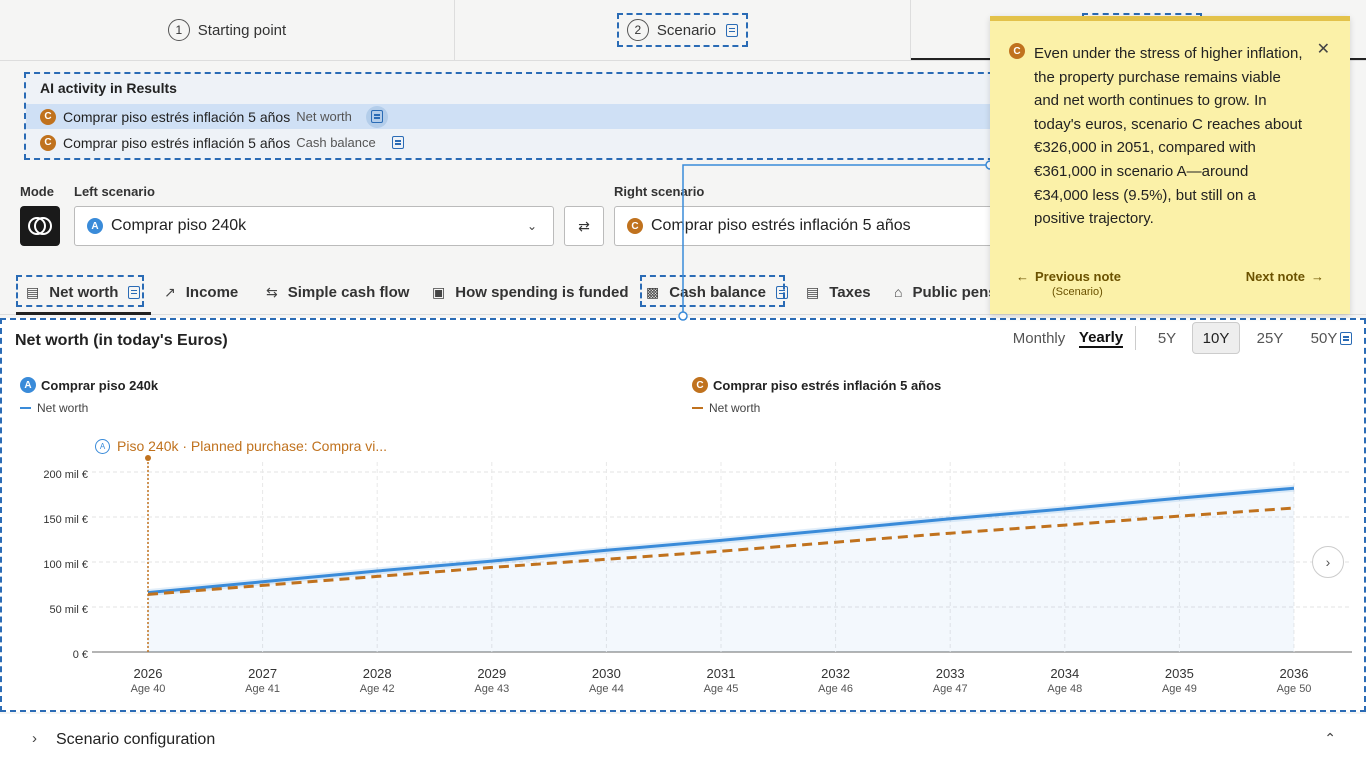 Image resolution: width=1366 pixels, height=768 pixels. What do you see at coordinates (1135, 338) in the screenshot?
I see `toggle-divider` at bounding box center [1135, 338].